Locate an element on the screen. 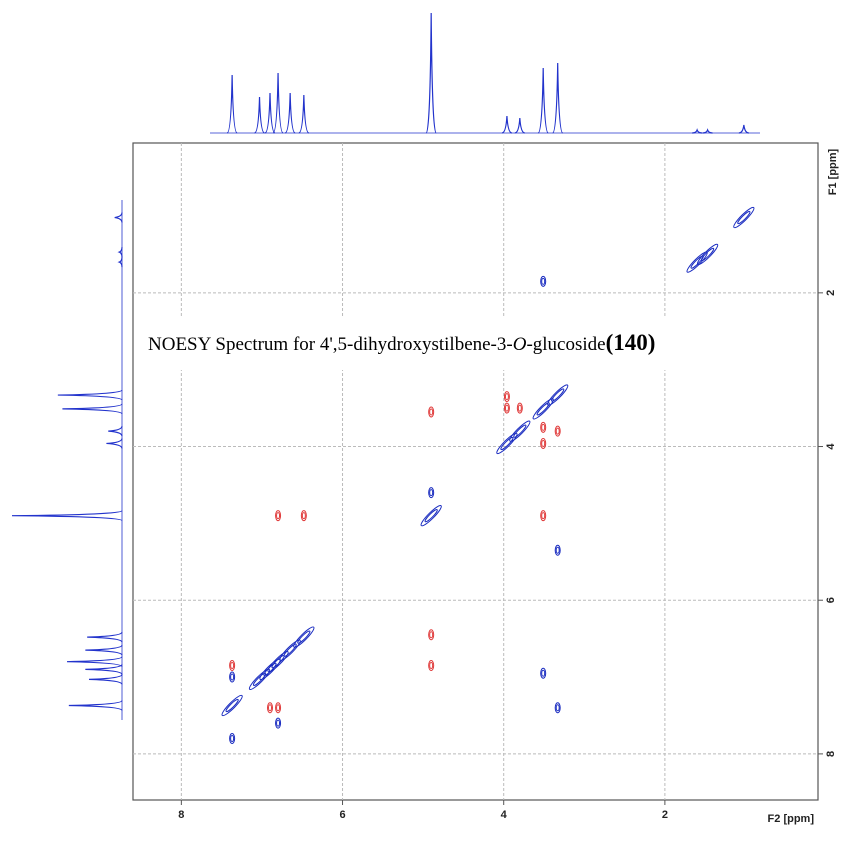 The image size is (845, 841). title-band is located at coordinates (475, 343).